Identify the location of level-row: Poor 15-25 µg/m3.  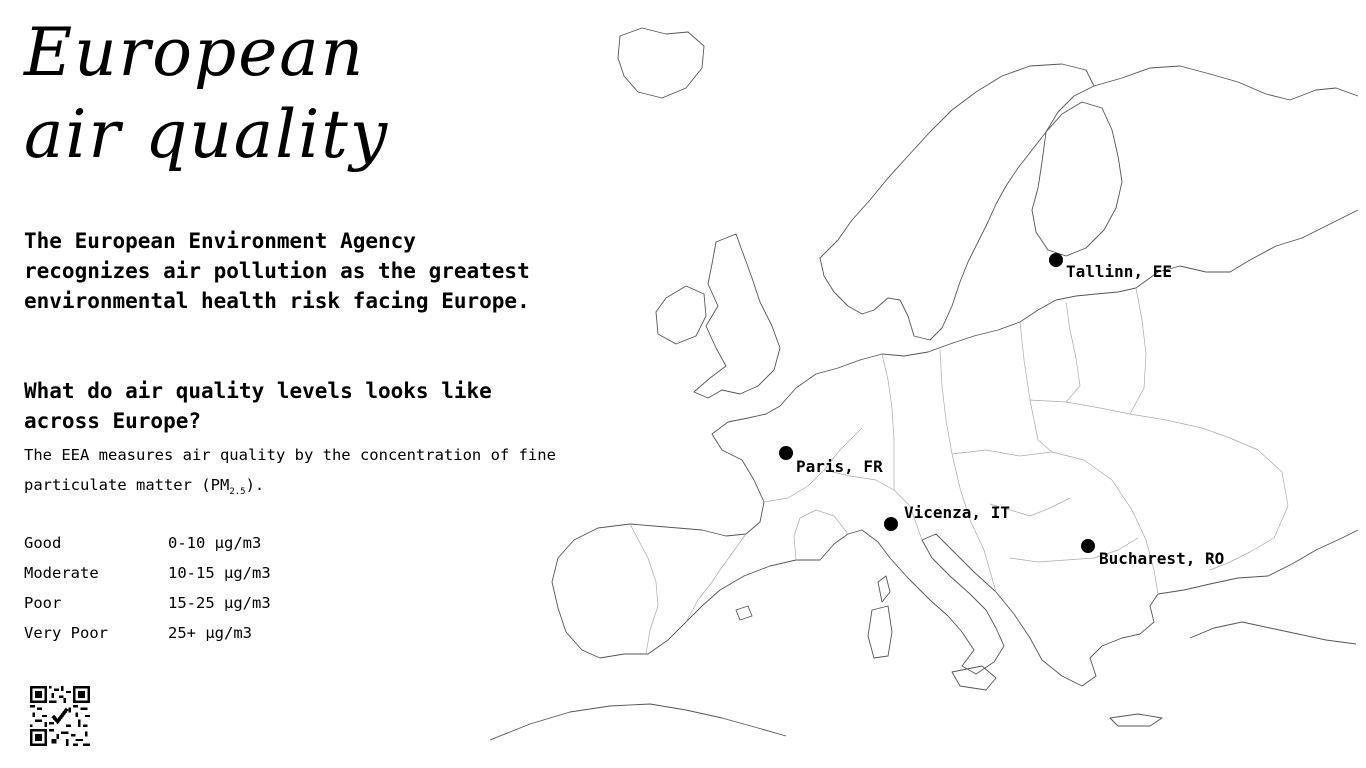
(147, 603).